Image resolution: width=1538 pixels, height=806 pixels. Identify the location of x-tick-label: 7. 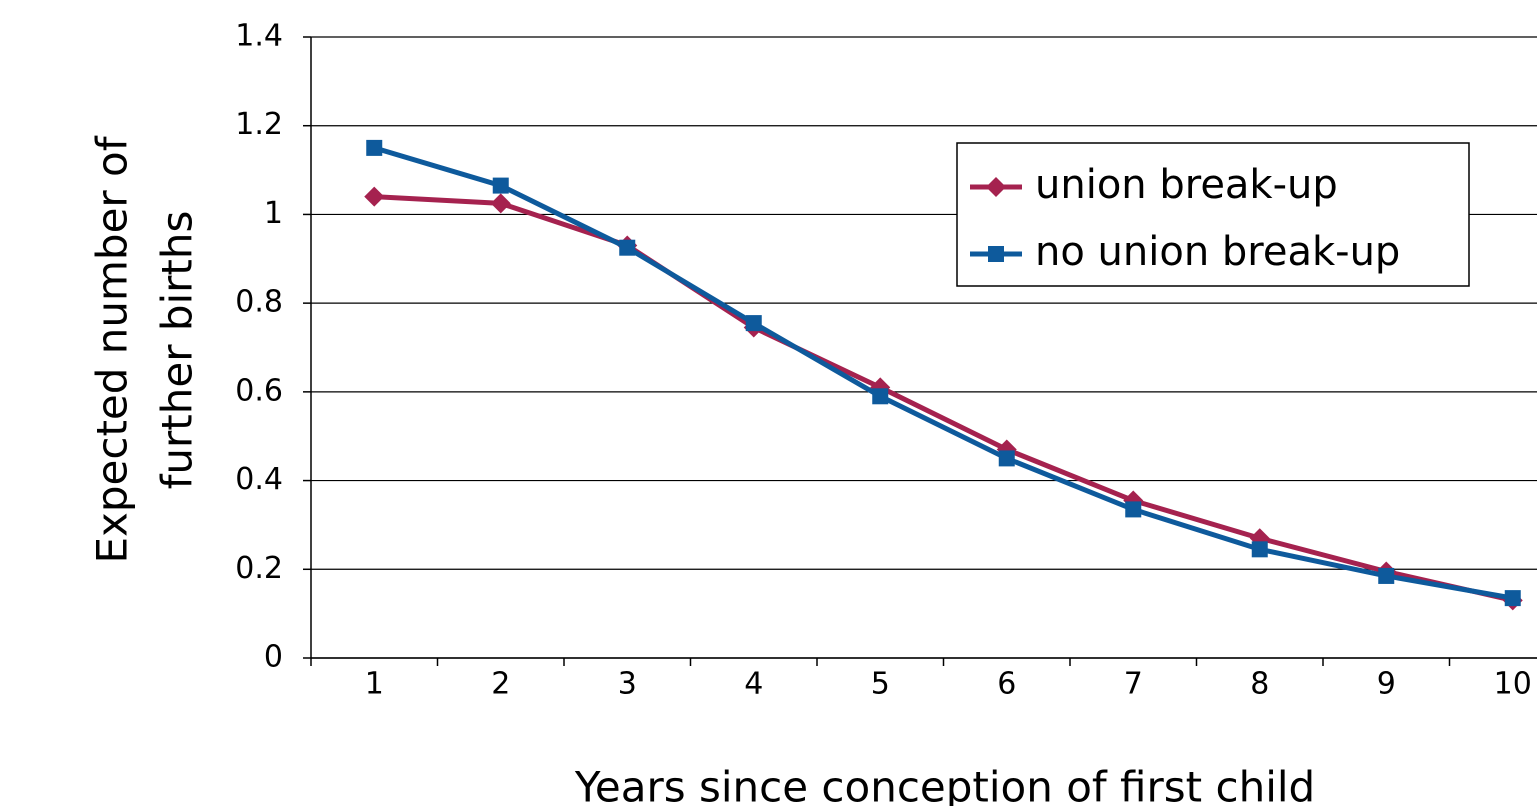
(1133, 684).